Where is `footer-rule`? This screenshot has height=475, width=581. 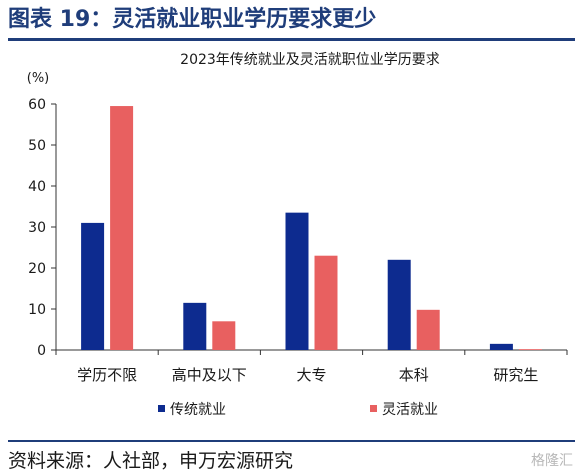 footer-rule is located at coordinates (291, 441).